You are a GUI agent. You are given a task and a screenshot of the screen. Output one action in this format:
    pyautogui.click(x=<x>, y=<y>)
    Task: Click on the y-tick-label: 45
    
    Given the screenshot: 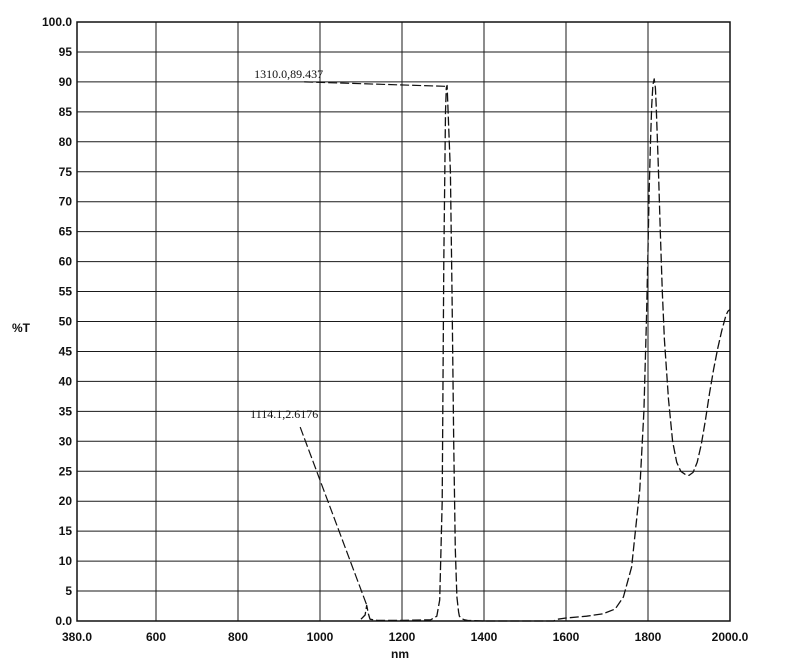 What is the action you would take?
    pyautogui.click(x=66, y=351)
    